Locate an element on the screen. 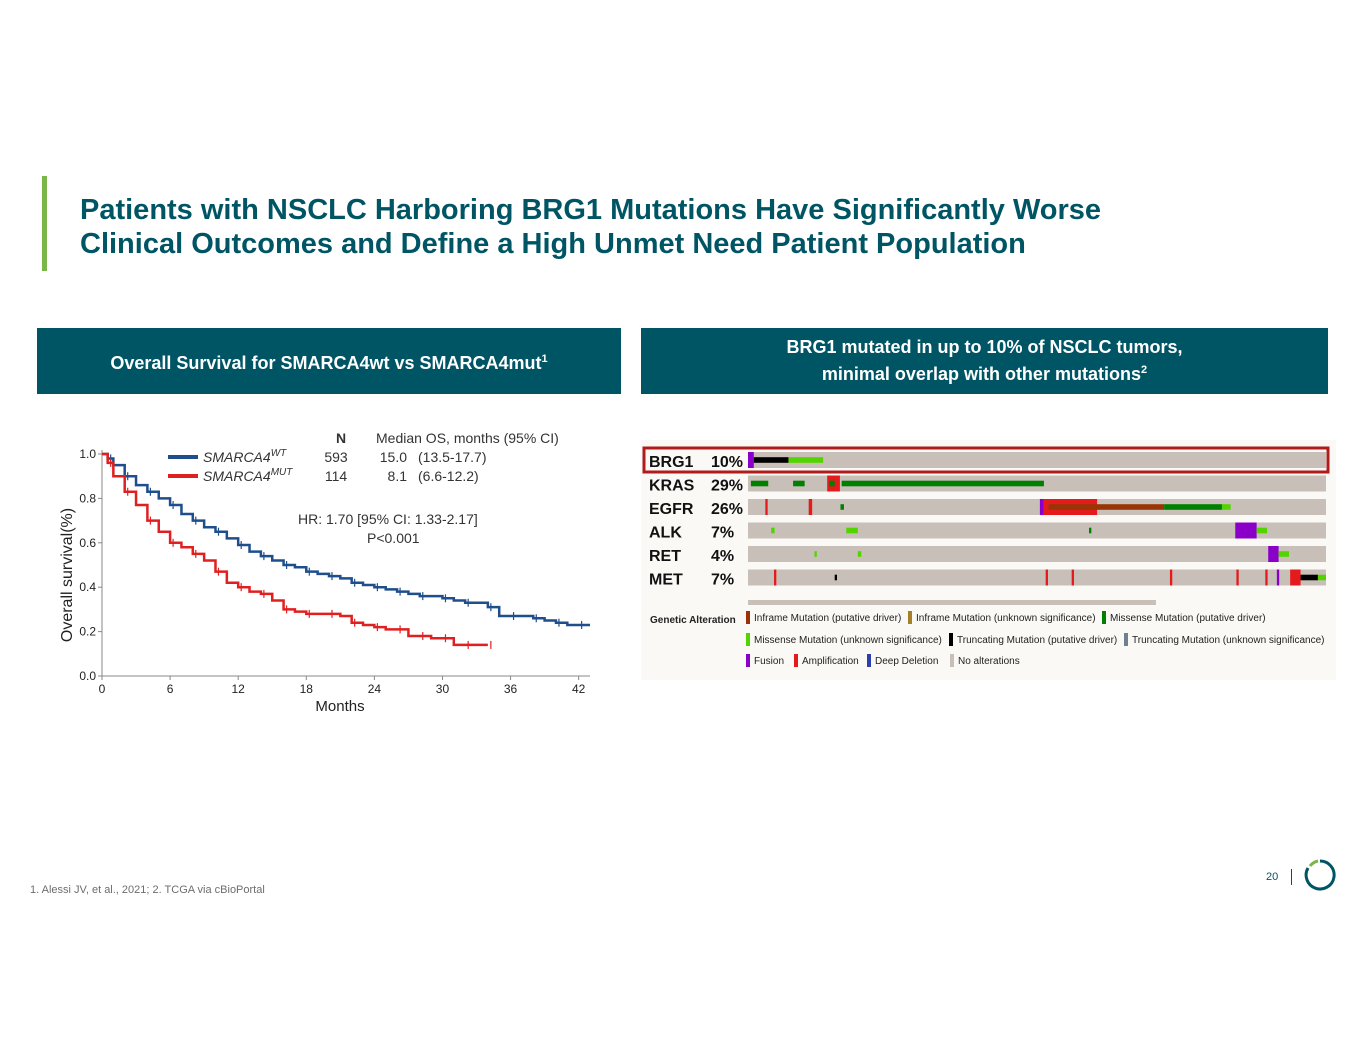  x-tick-label: 42 is located at coordinates (579, 689).